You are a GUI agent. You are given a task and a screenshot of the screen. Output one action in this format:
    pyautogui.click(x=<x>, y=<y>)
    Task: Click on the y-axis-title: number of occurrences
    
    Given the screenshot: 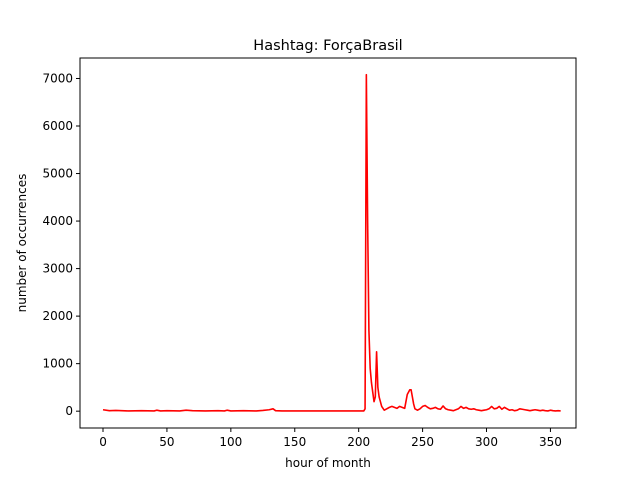 What is the action you would take?
    pyautogui.click(x=22, y=243)
    